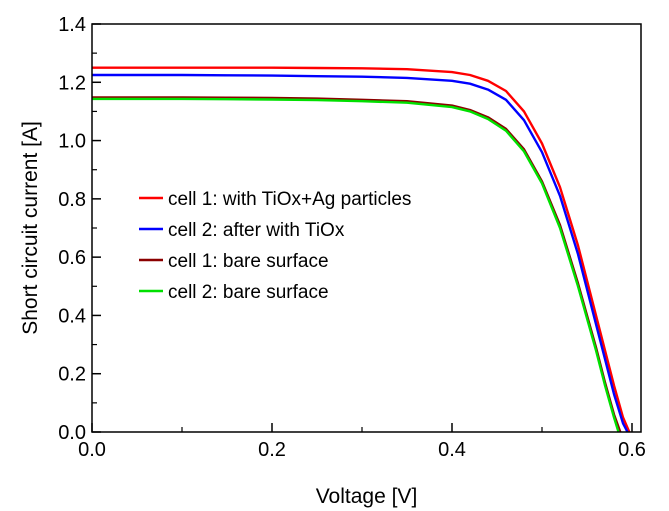 The height and width of the screenshot is (511, 669). What do you see at coordinates (72, 142) in the screenshot?
I see `y-tick-label: 1.0` at bounding box center [72, 142].